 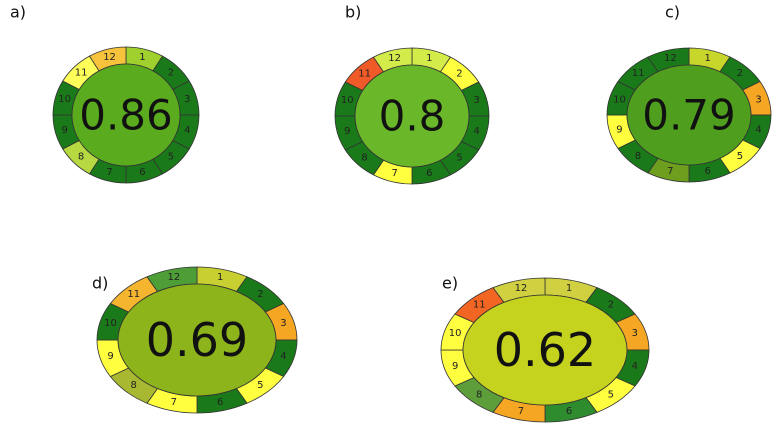 I want to click on score: 0.8, so click(x=412, y=116).